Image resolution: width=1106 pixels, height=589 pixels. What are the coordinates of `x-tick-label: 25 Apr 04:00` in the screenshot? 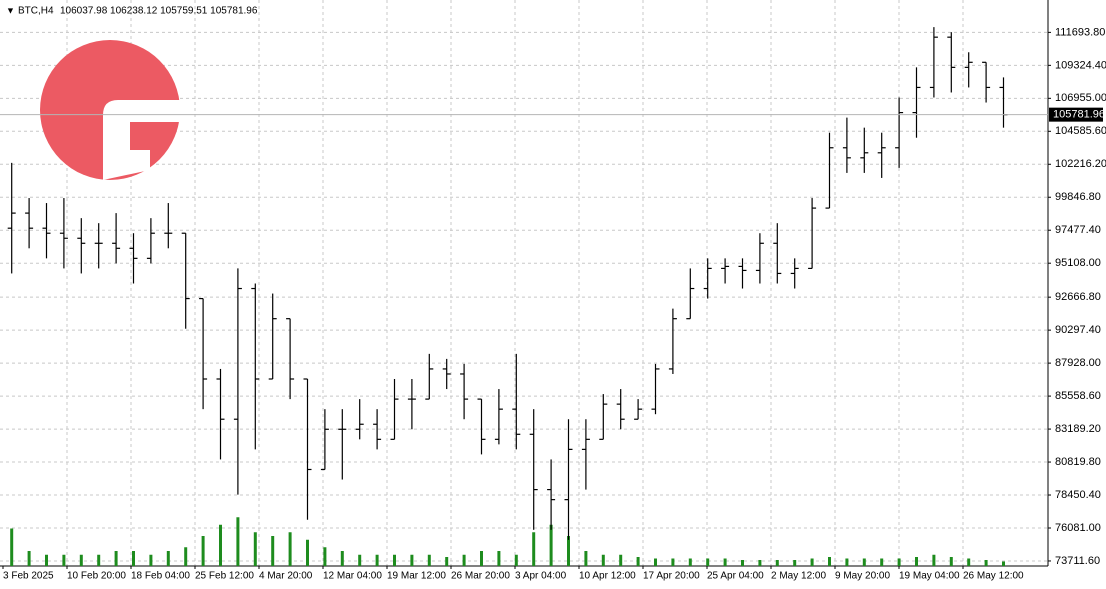 It's located at (735, 576).